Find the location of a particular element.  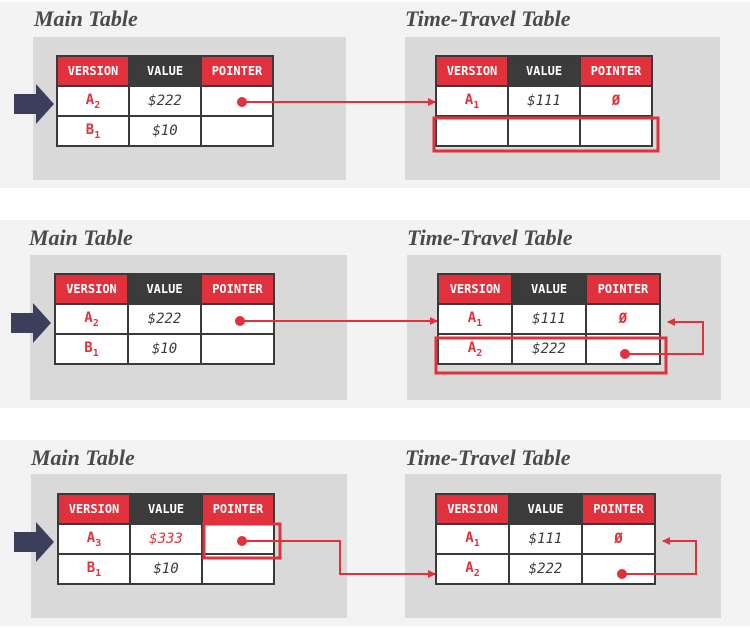

value-cell: $333 is located at coordinates (166, 539).